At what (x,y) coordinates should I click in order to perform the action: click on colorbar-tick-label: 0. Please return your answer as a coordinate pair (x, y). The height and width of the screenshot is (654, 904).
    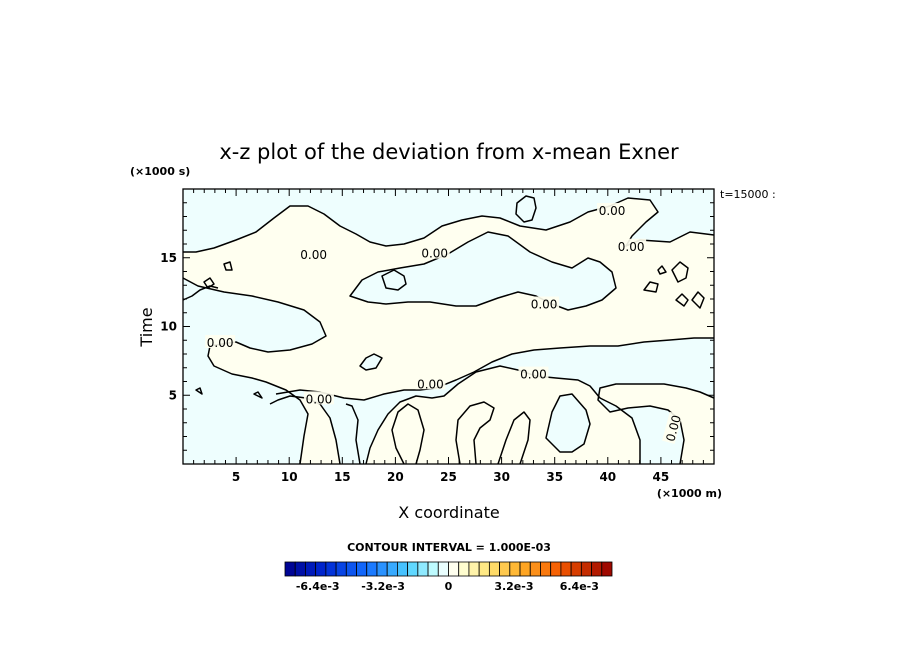
    Looking at the image, I should click on (449, 586).